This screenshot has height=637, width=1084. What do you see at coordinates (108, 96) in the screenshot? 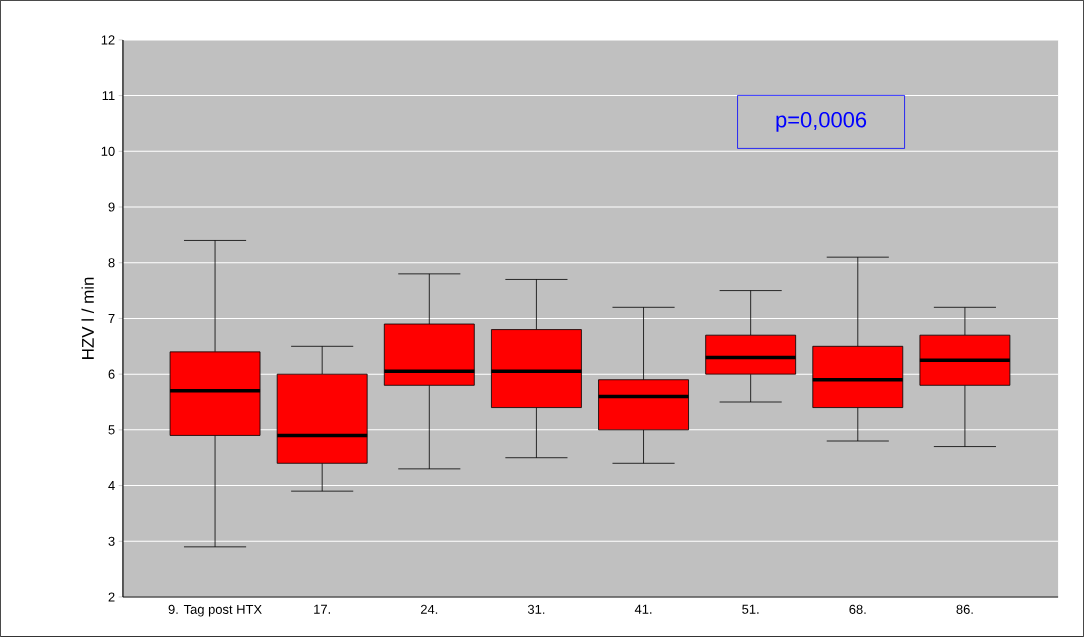
I see `y-tick-label: 11` at bounding box center [108, 96].